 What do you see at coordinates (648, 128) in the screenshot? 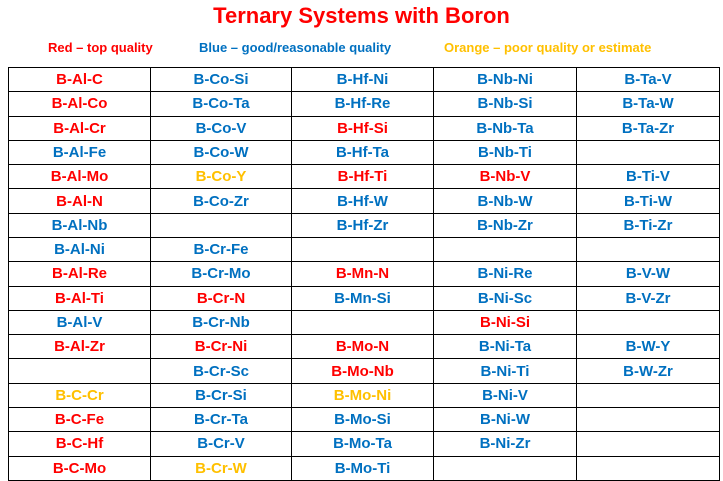
I see `system-cell: B-Ta-Zr` at bounding box center [648, 128].